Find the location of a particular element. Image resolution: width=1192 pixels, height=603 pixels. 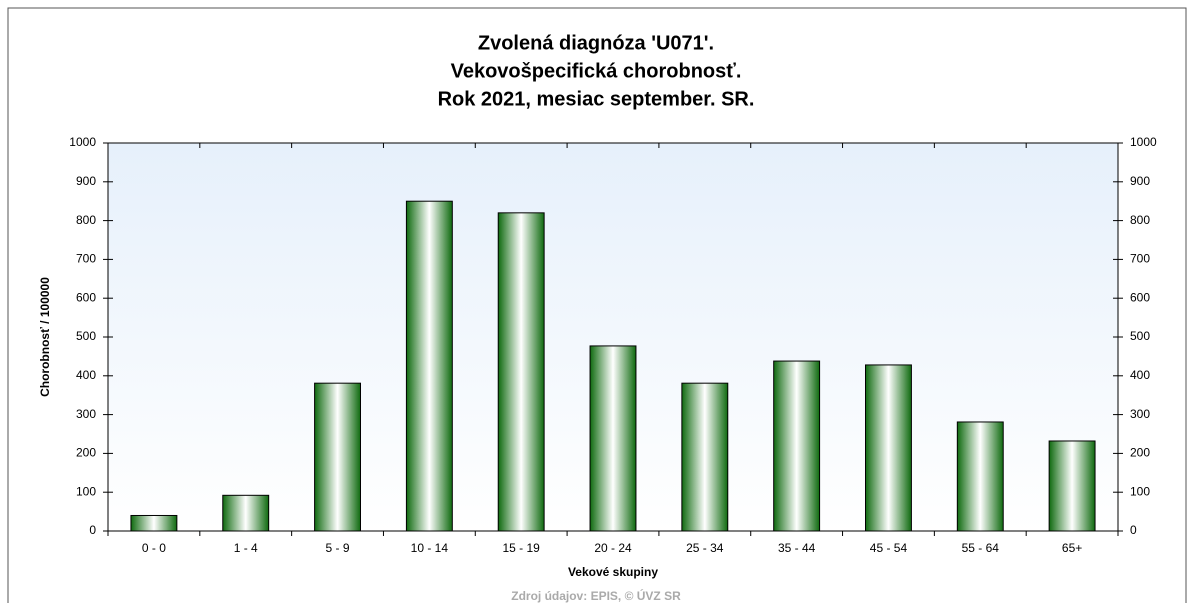

y-tick-label: 200 is located at coordinates (86, 453).